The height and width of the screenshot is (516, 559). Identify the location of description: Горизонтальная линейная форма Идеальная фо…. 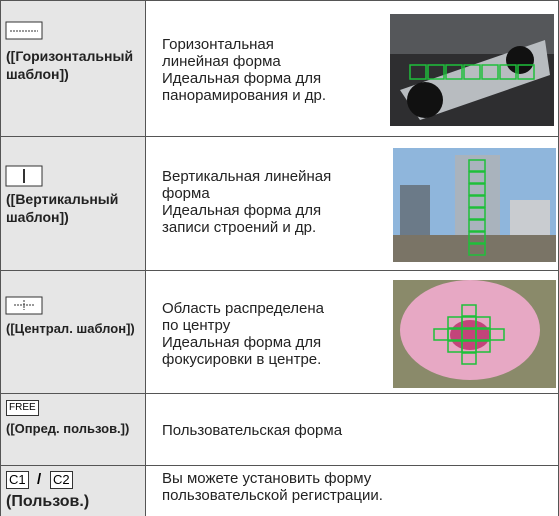
(244, 70).